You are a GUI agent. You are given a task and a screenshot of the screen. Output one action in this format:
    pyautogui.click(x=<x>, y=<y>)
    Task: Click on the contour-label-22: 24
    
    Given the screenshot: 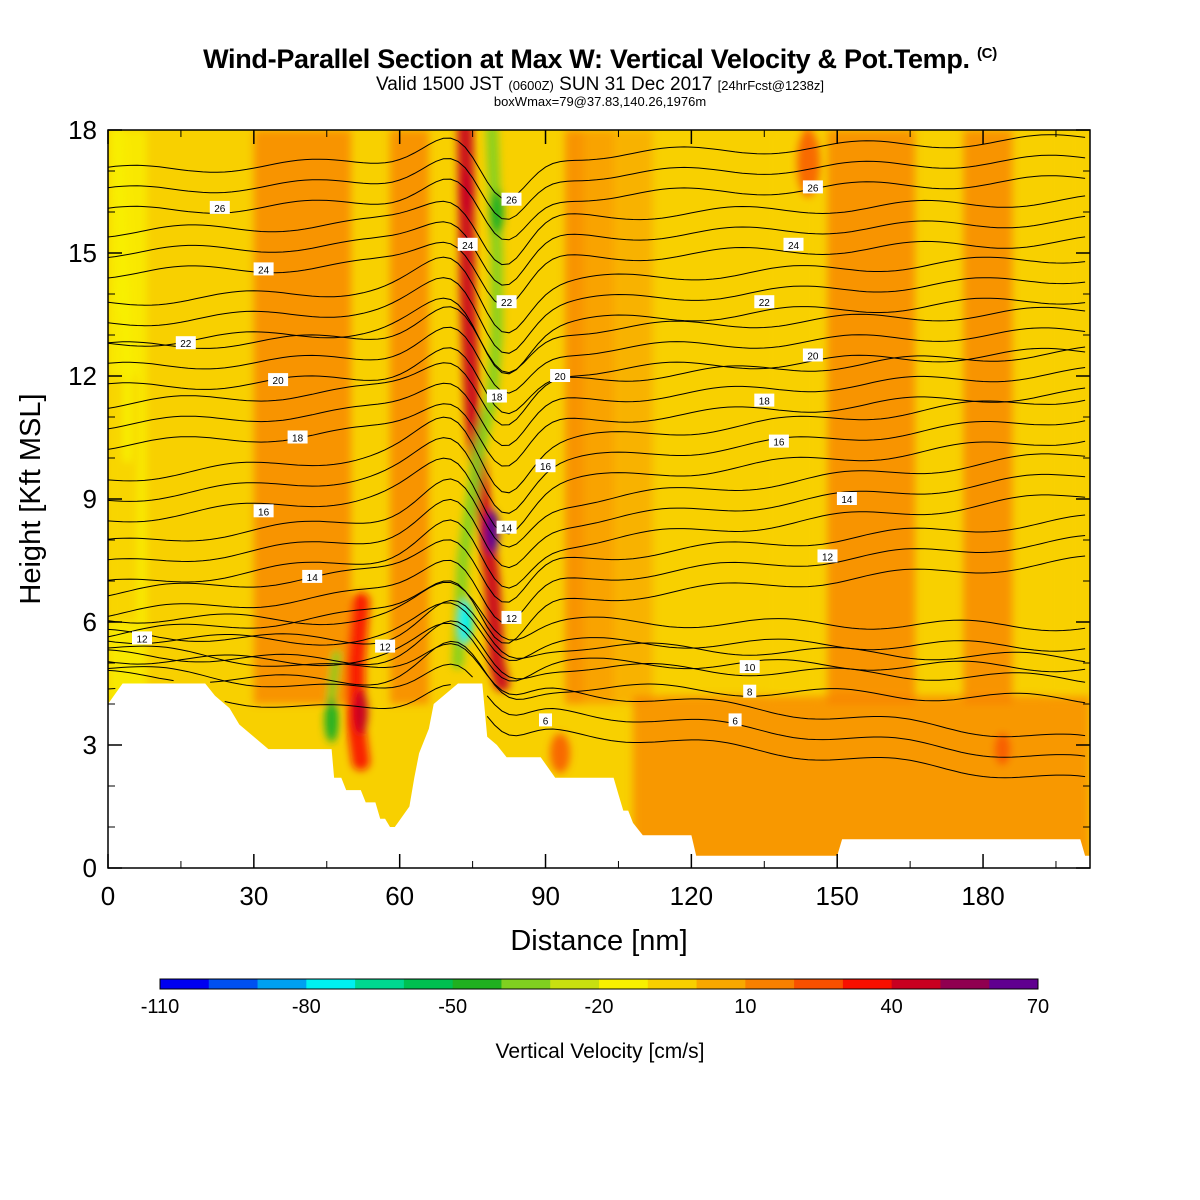 What is the action you would take?
    pyautogui.click(x=793, y=244)
    